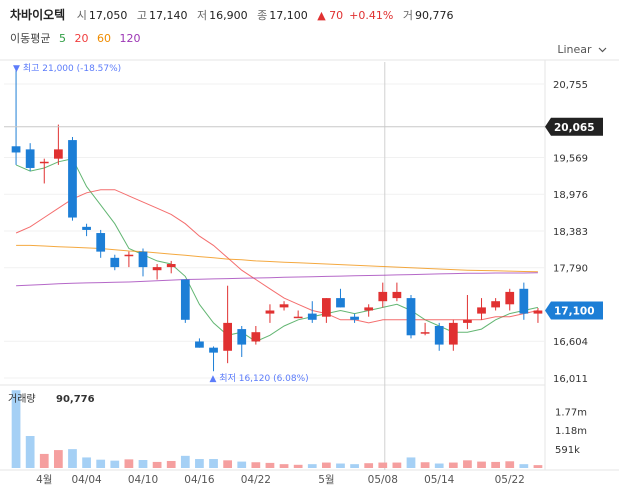  Describe the element at coordinates (439, 480) in the screenshot. I see `x-tick-label: 05/14` at that location.